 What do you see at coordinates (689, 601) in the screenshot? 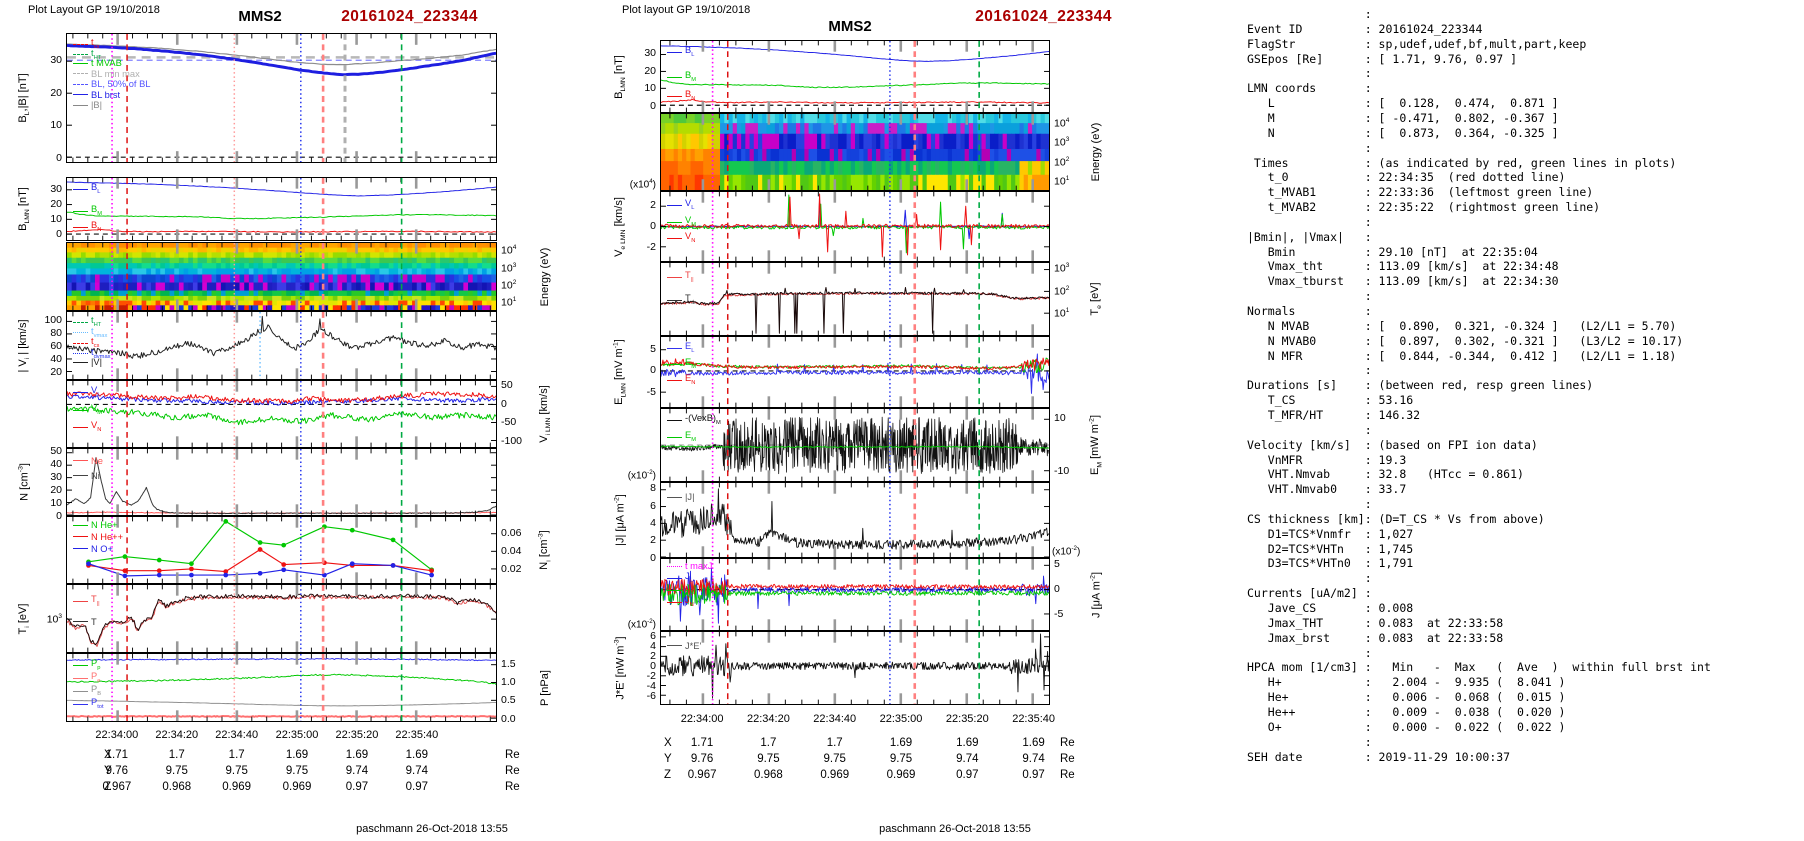
I see `legend-label: JN` at bounding box center [689, 601].